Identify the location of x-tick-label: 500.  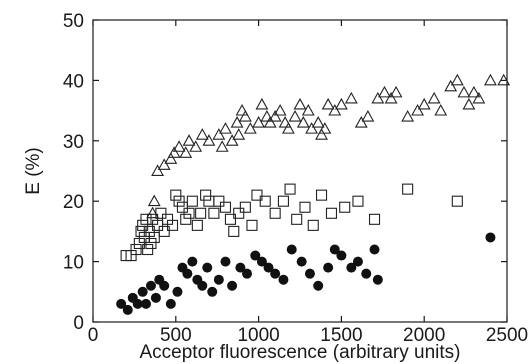
(176, 335).